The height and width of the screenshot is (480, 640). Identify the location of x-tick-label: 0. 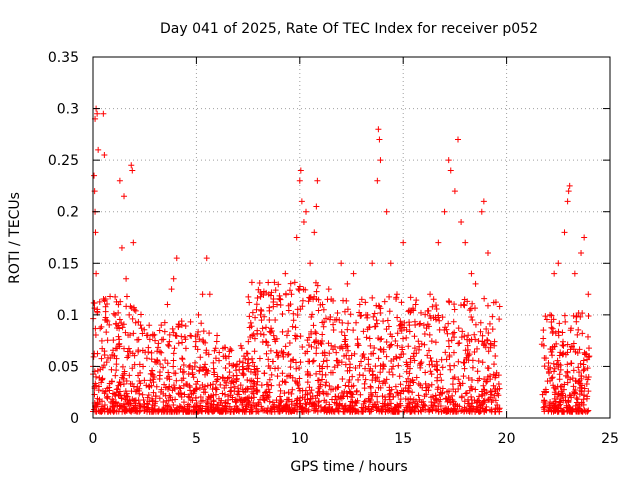
(93, 439).